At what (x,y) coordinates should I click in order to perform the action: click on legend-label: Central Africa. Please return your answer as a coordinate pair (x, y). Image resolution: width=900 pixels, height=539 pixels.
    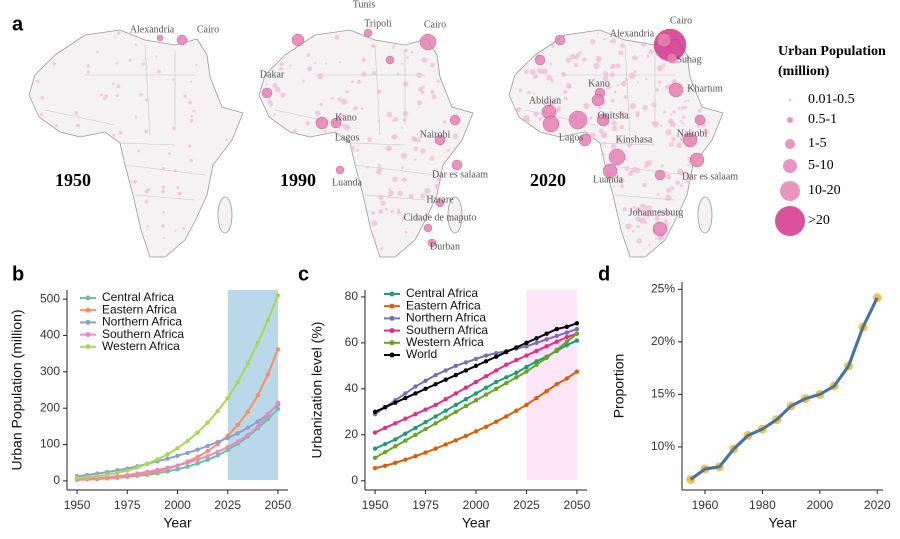
    Looking at the image, I should click on (138, 297).